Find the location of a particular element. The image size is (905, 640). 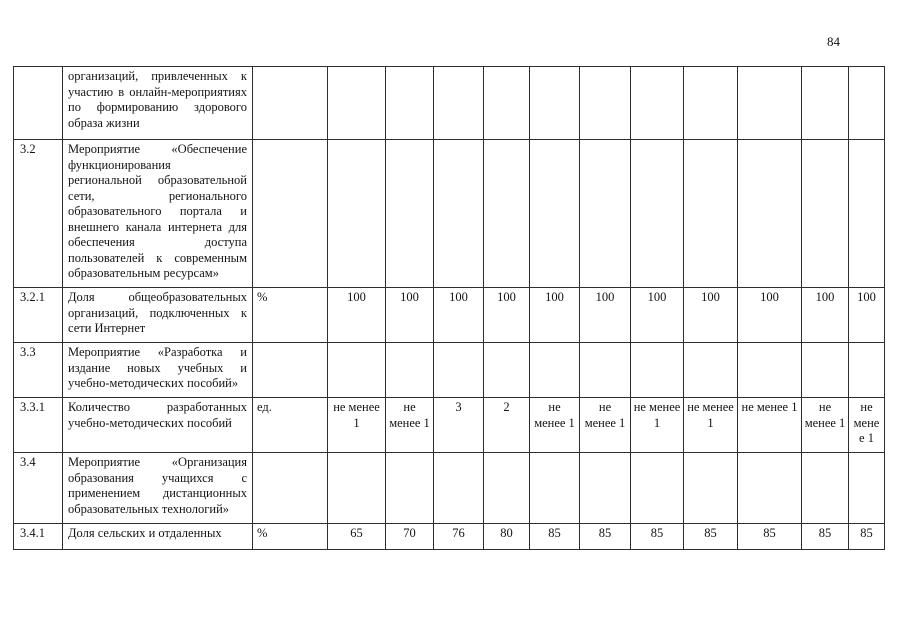

value-cell: 3 is located at coordinates (458, 425).